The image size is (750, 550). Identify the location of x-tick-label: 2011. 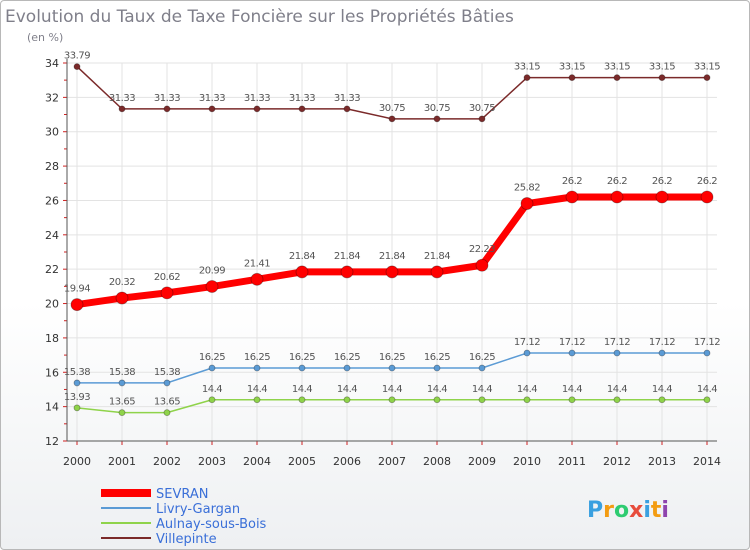
(572, 461).